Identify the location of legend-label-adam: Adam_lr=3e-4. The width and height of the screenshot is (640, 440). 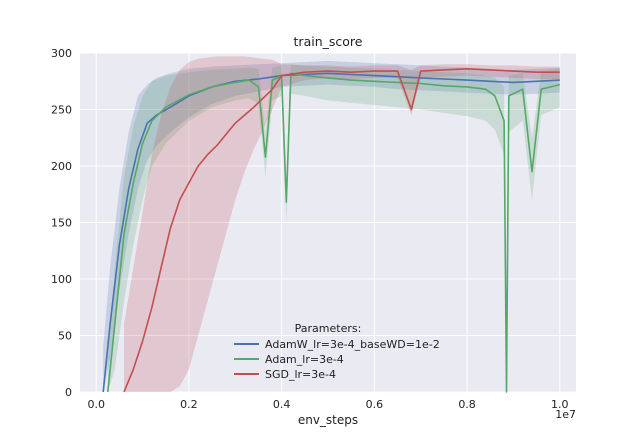
(304, 359).